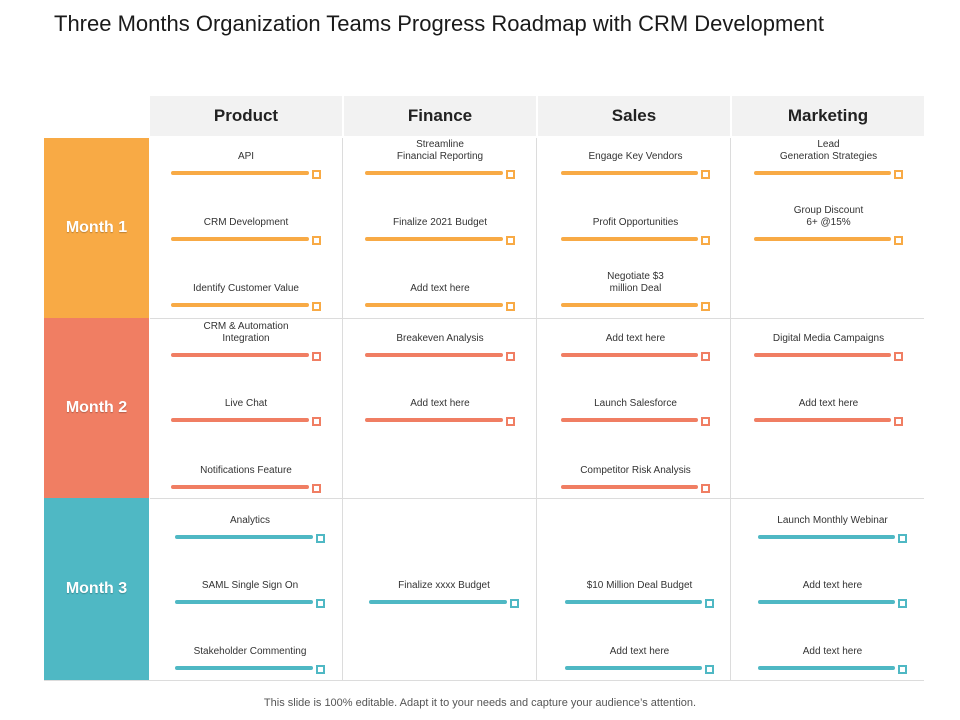  What do you see at coordinates (246, 403) in the screenshot?
I see `roadmap-item-label: Live Chat` at bounding box center [246, 403].